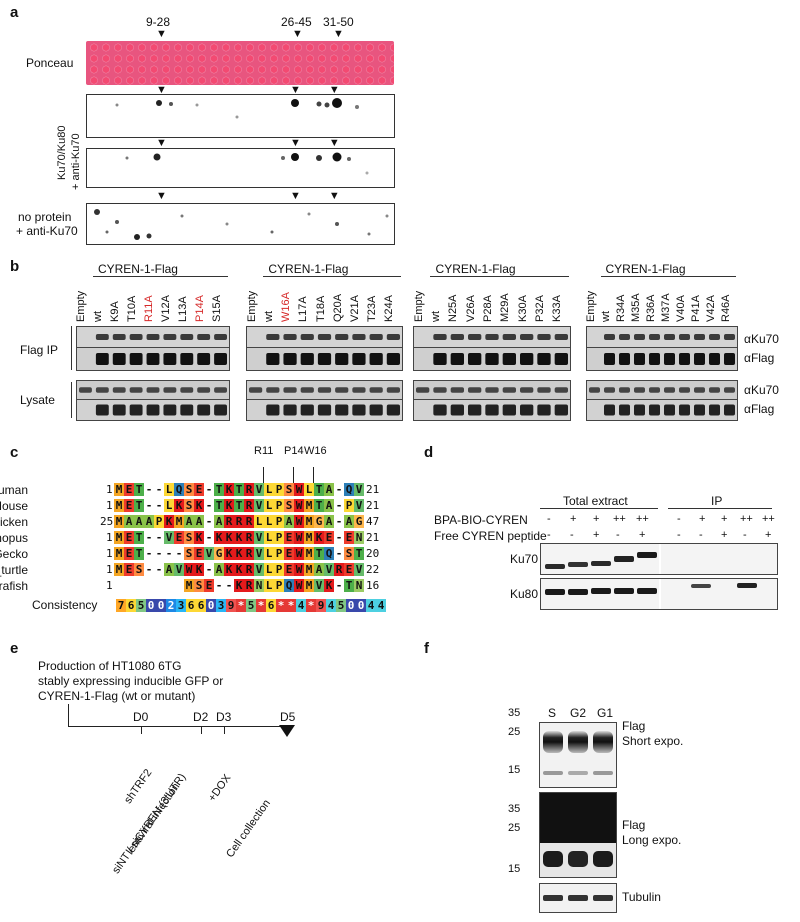  I want to click on marker-9-28: 9-28, so click(158, 22).